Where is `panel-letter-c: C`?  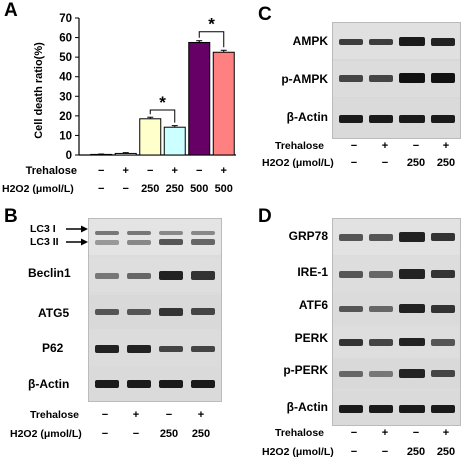
panel-letter-c: C is located at coordinates (265, 14).